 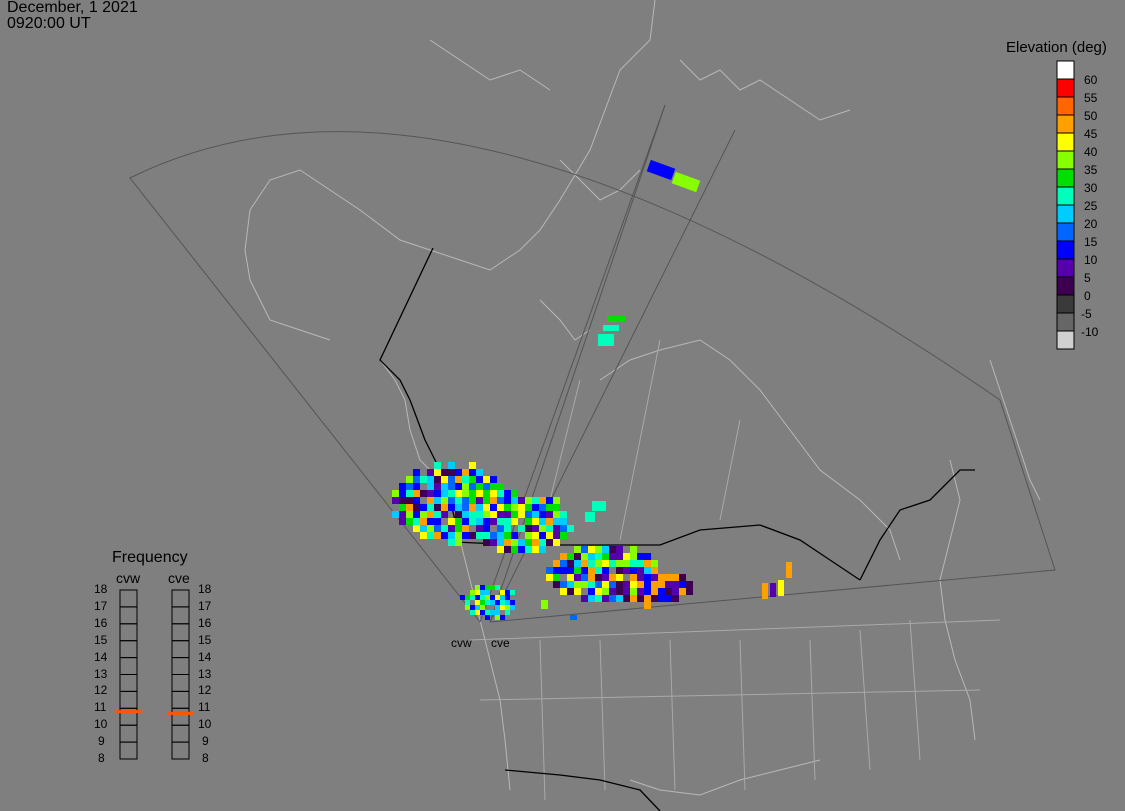 I want to click on colorbar-tick: 60, so click(x=1091, y=80).